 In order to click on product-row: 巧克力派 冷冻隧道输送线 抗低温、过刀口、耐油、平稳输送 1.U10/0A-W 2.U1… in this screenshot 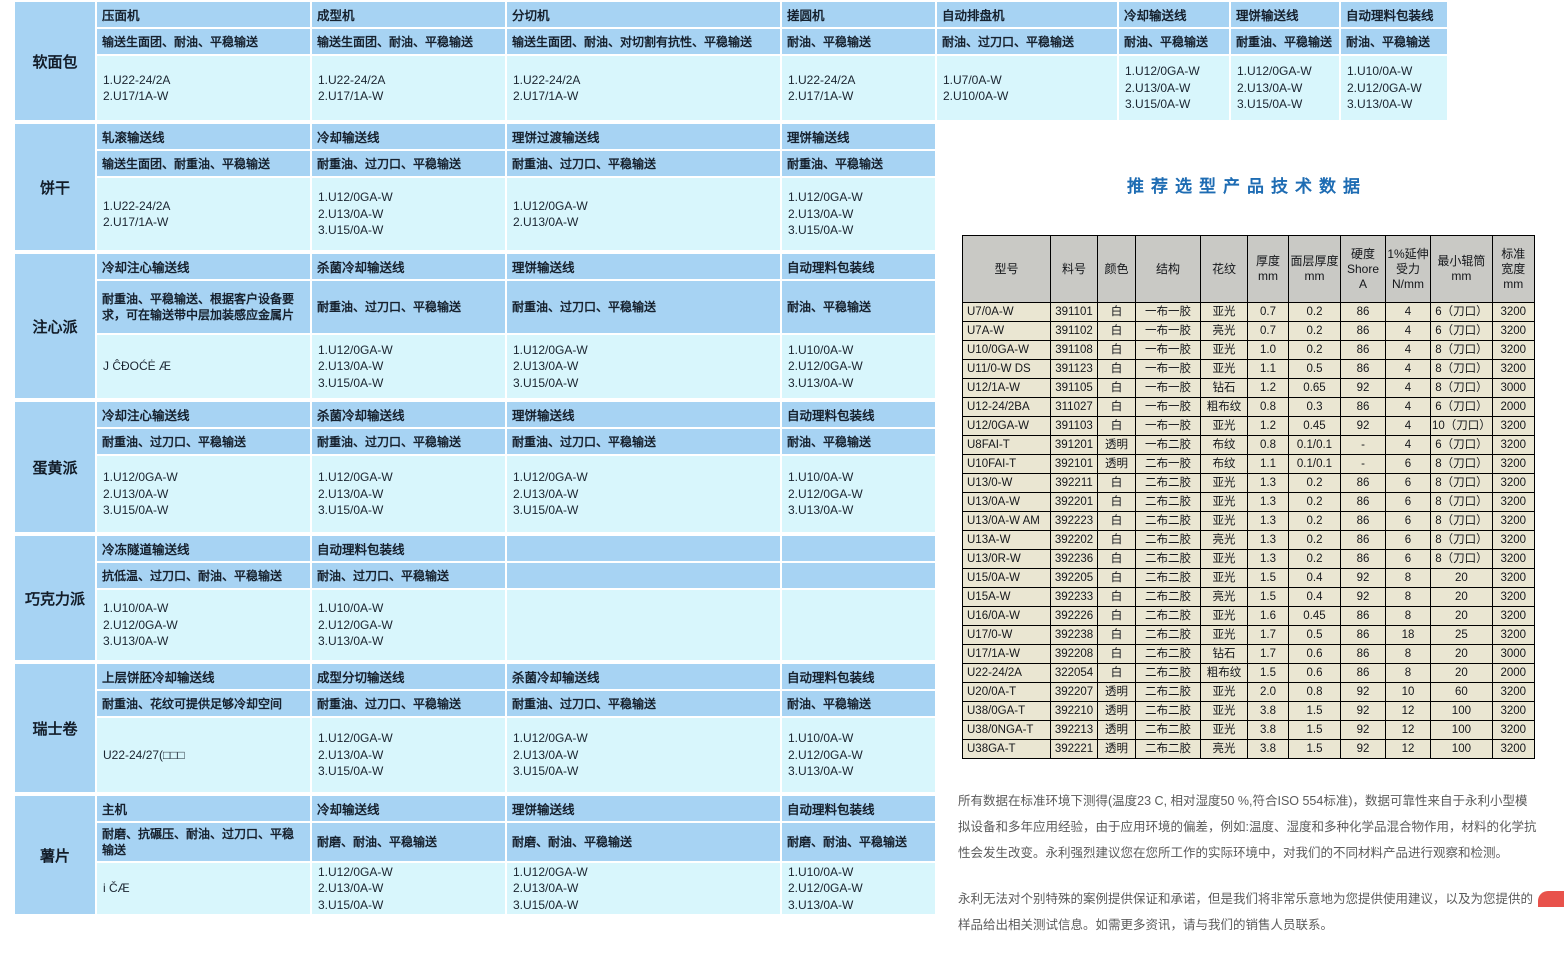, I will do `click(731, 598)`.